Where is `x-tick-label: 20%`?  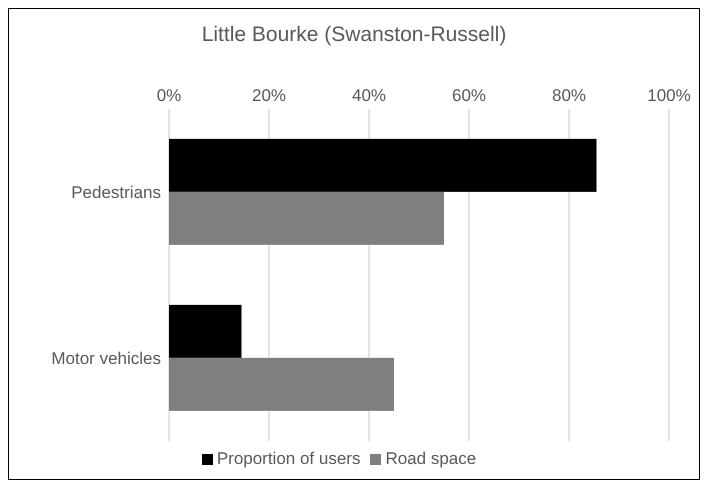
x-tick-label: 20% is located at coordinates (269, 95).